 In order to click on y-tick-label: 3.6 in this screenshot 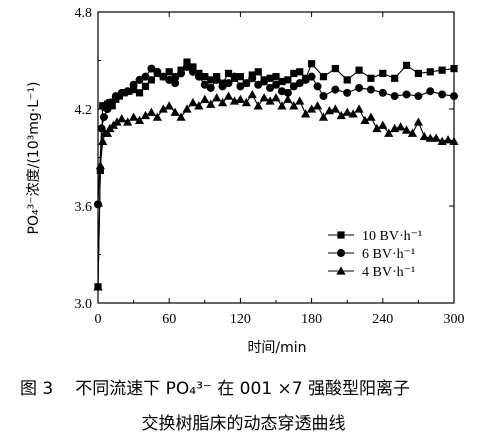, I will do `click(84, 207)`.